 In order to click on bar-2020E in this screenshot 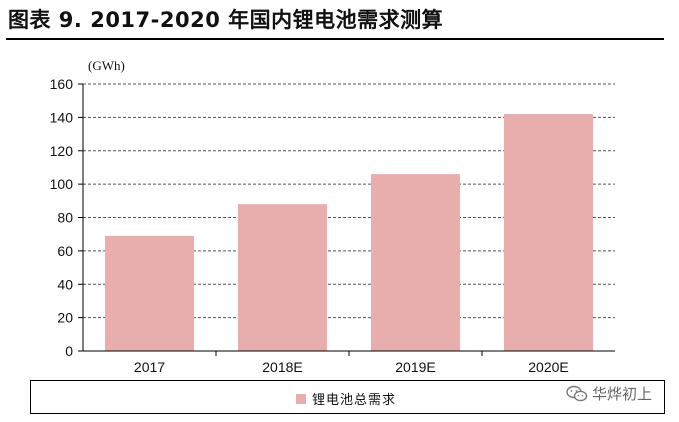, I will do `click(548, 232)`.